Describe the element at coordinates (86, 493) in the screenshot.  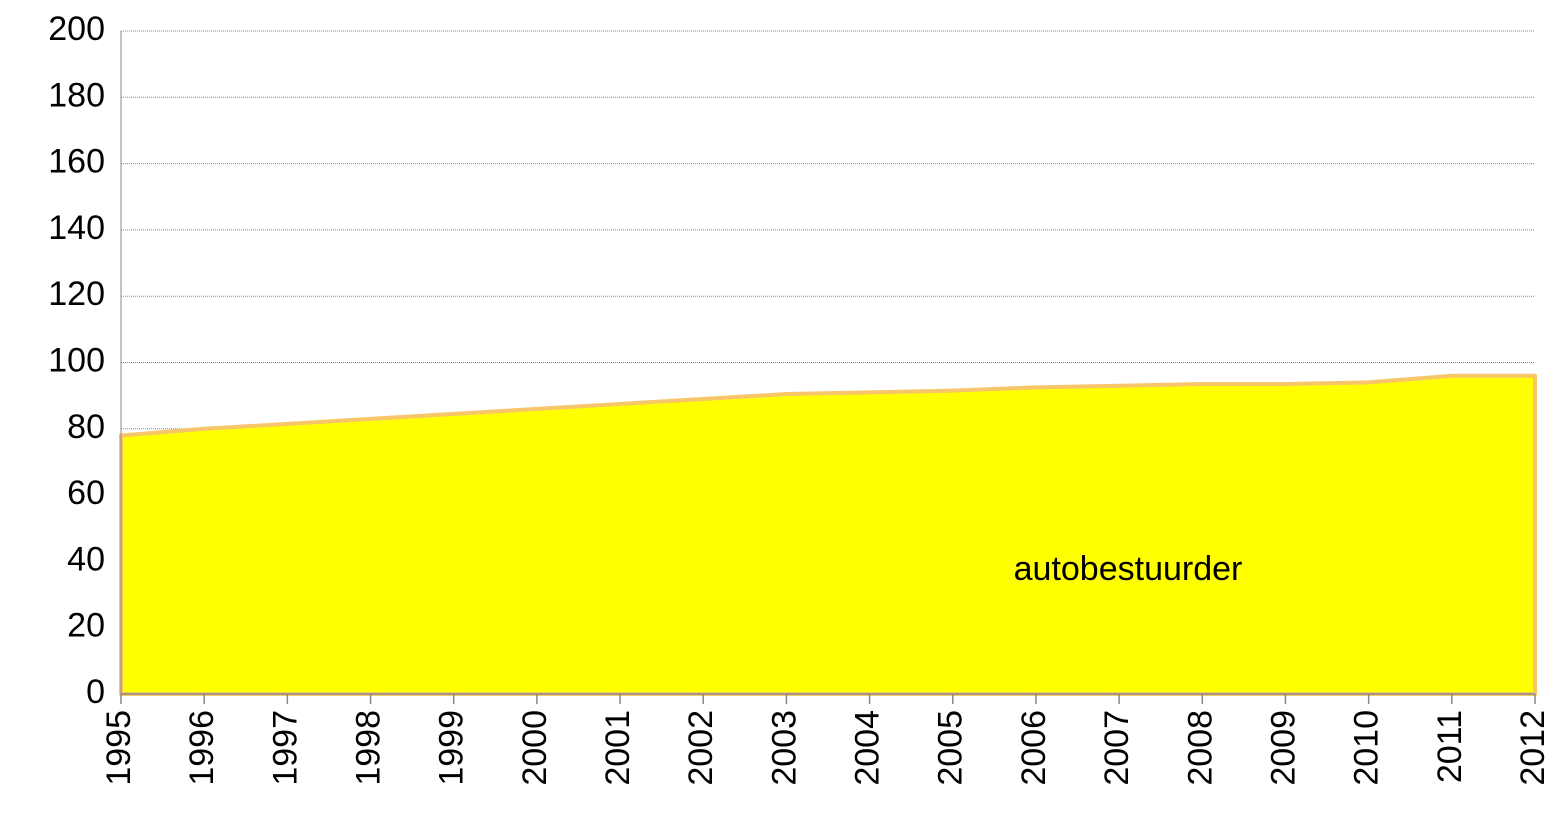
I see `y-tick-label: 60` at that location.